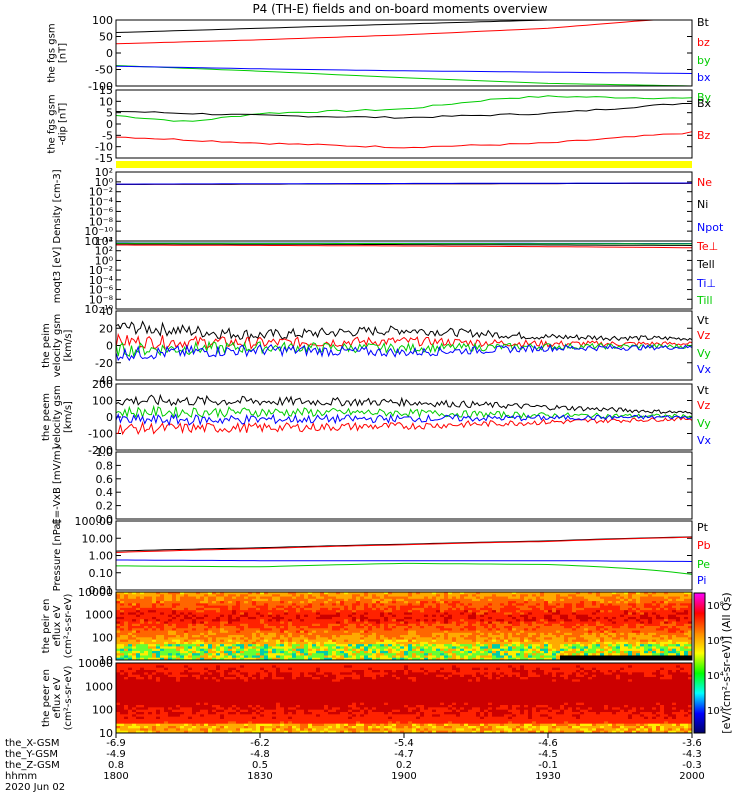  Describe the element at coordinates (703, 390) in the screenshot. I see `legend-Vt: Vt` at that location.